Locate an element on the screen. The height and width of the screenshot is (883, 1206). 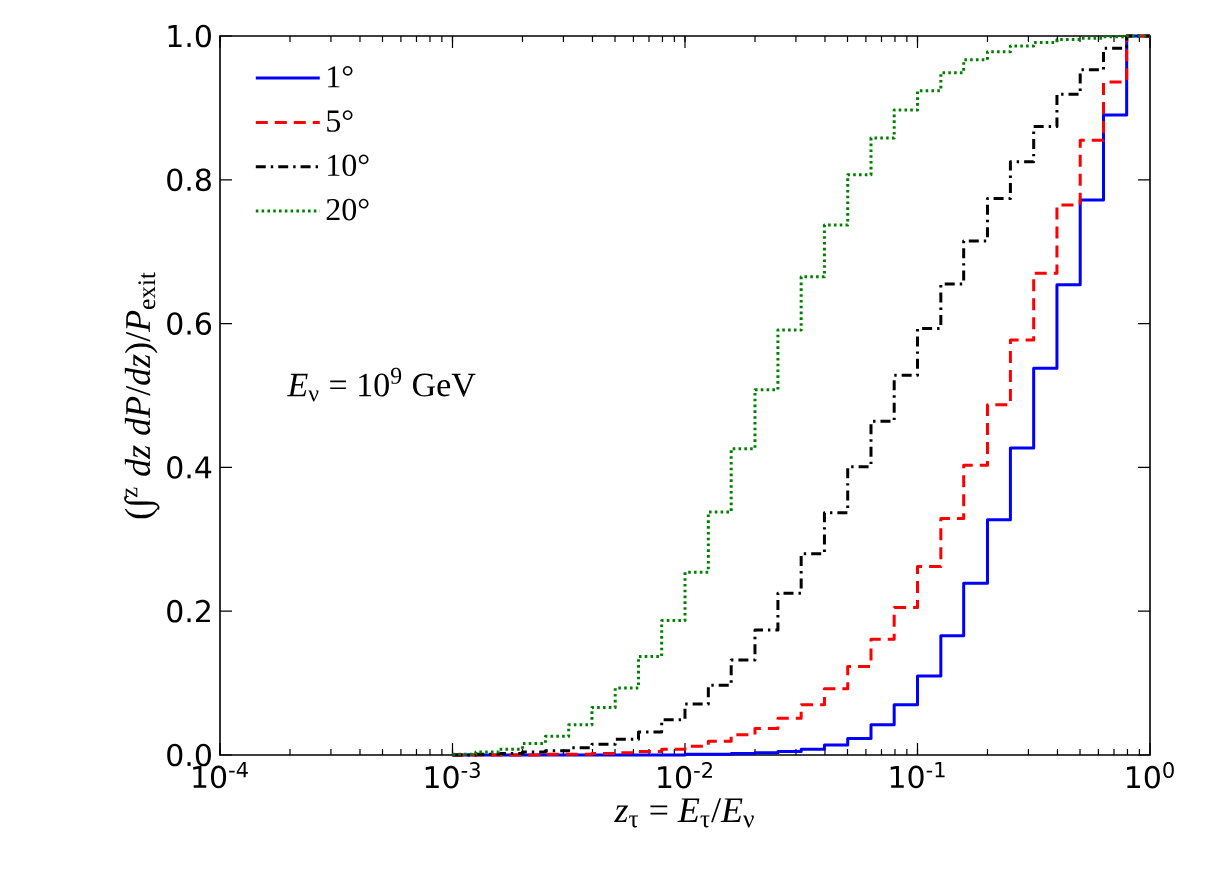
x-tick-label: 10$^{0}$ is located at coordinates (1150, 775).